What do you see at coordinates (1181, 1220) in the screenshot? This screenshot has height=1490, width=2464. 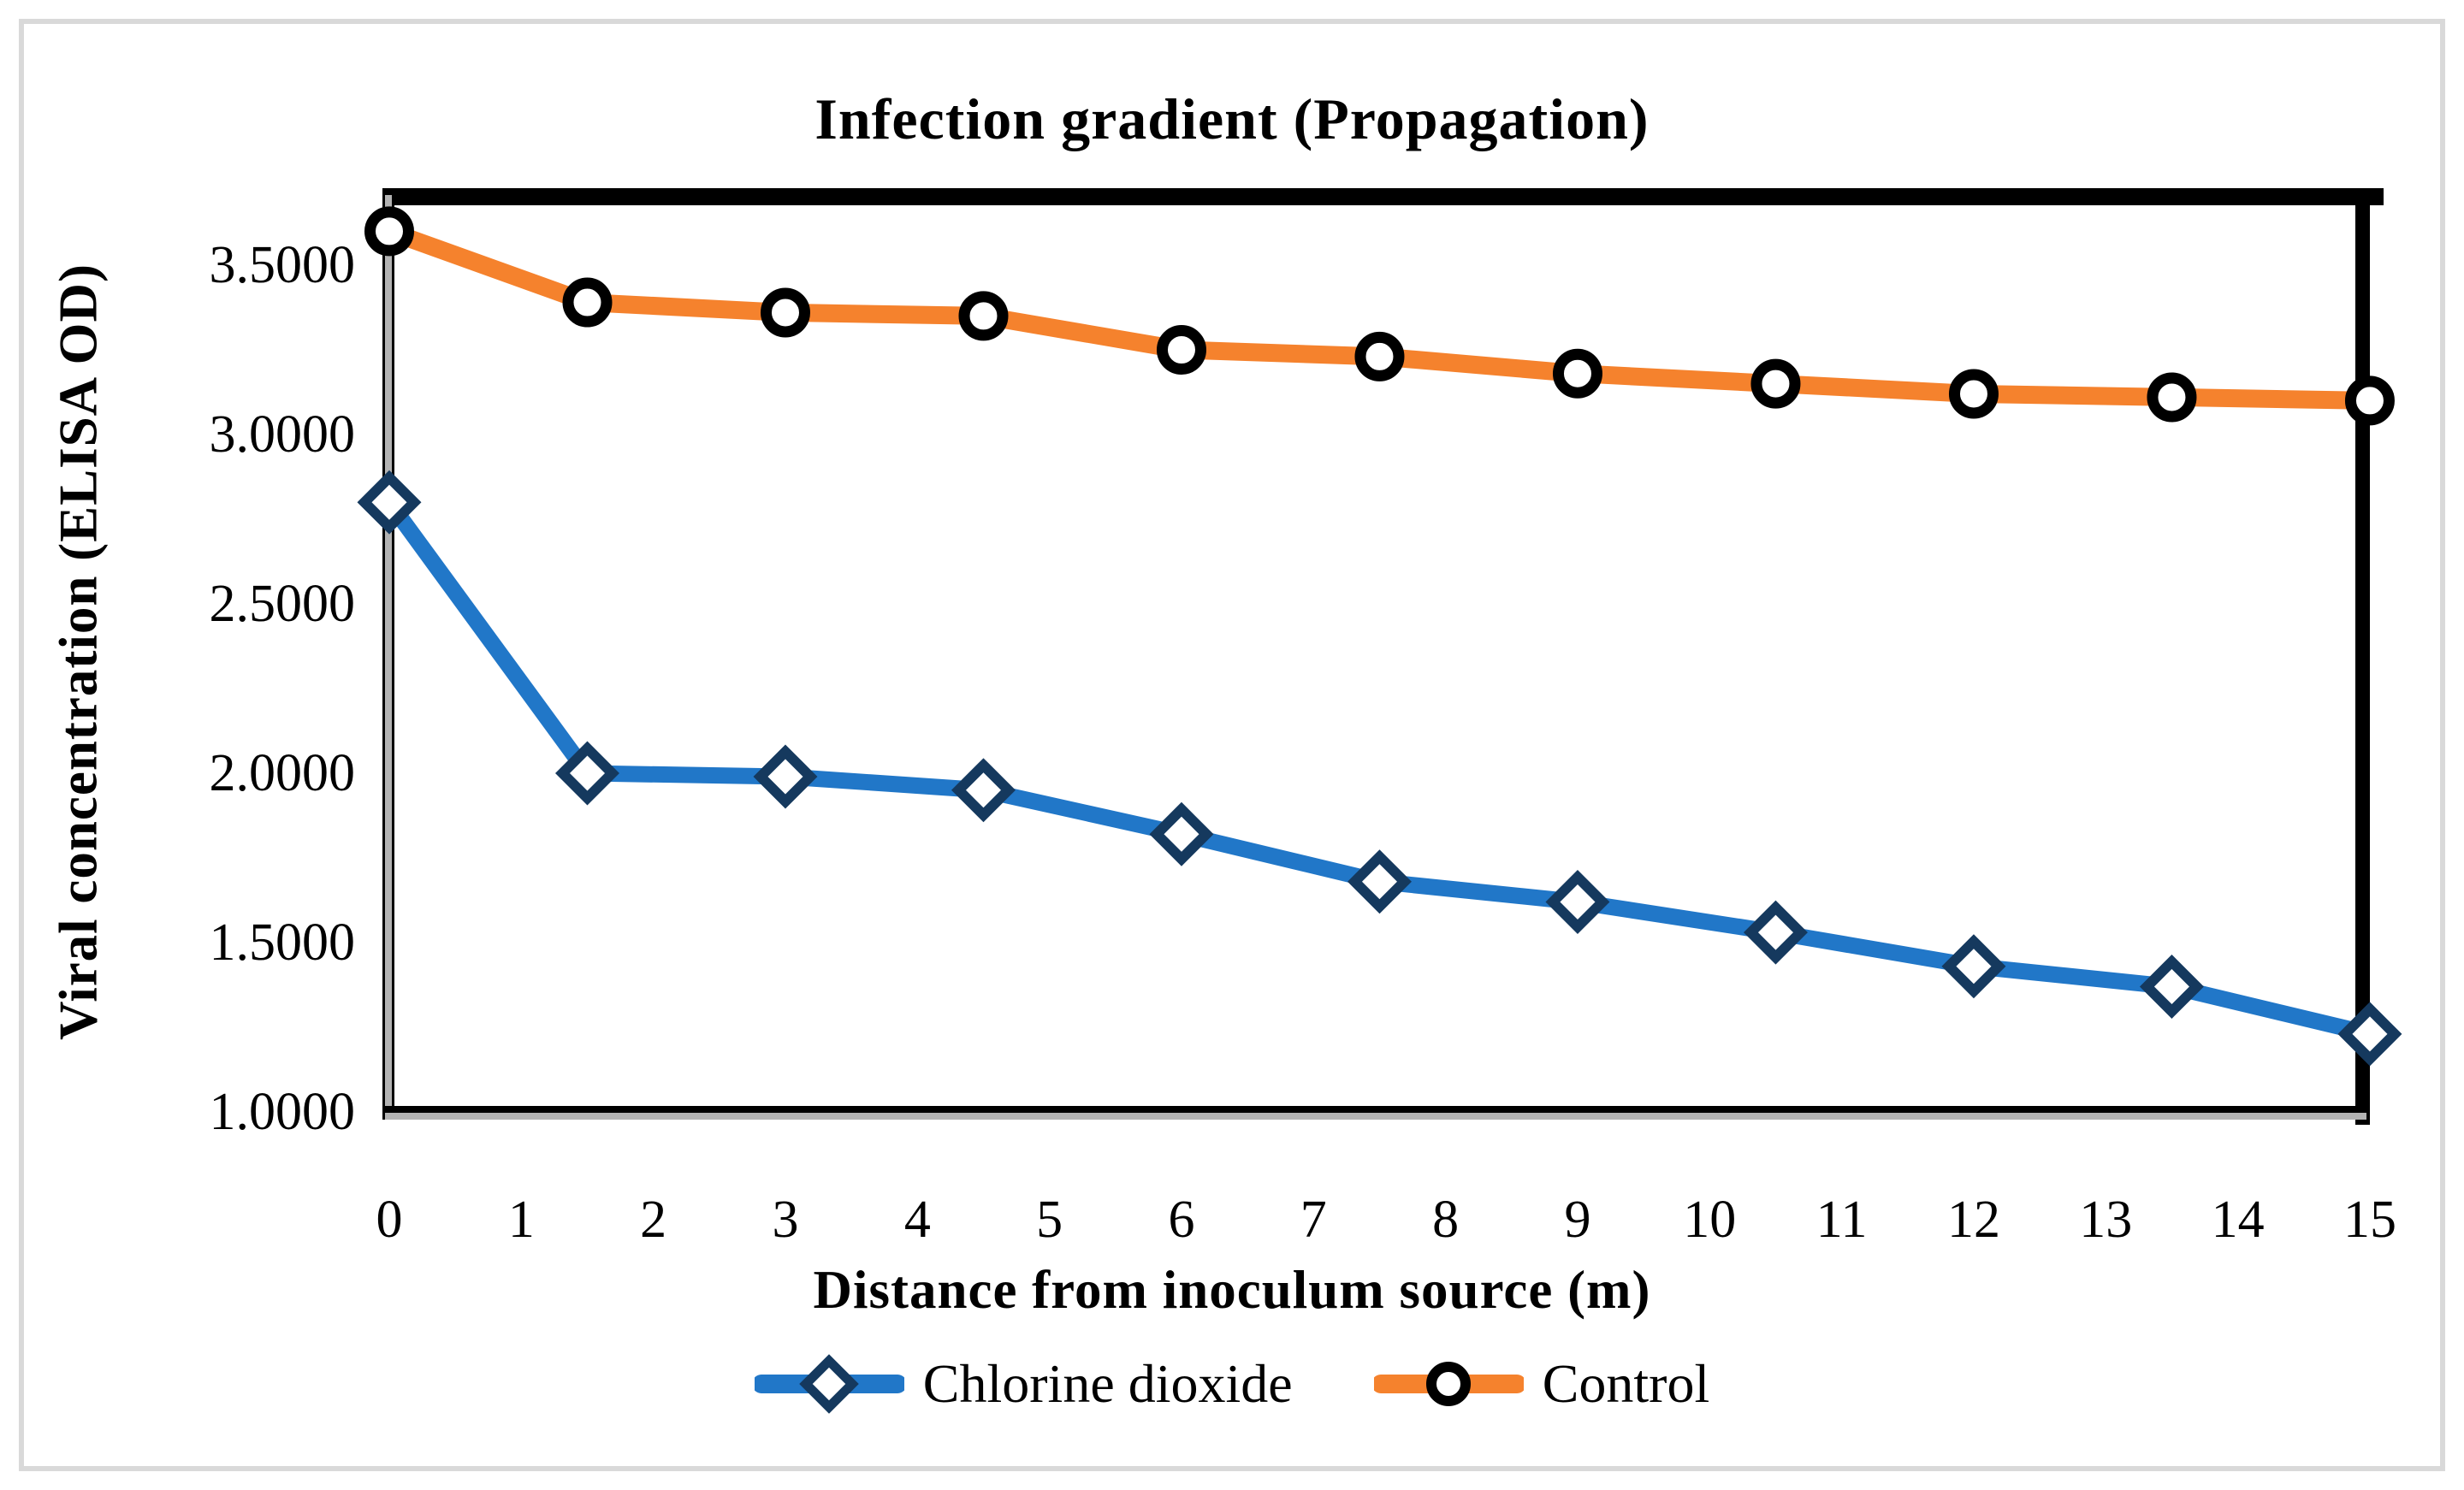 I see `x-tick-label-6: 6` at bounding box center [1181, 1220].